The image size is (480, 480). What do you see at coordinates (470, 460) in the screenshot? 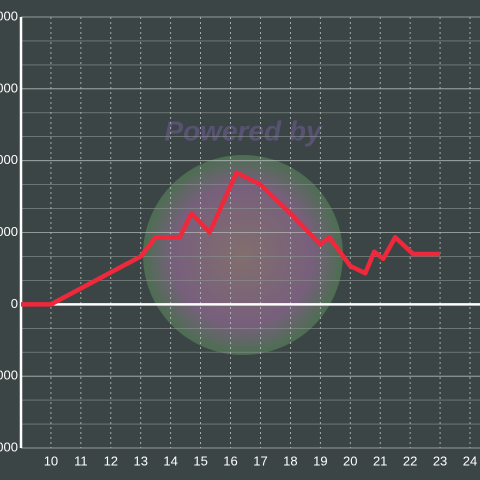
I see `x-tick-label: 24` at bounding box center [470, 460].